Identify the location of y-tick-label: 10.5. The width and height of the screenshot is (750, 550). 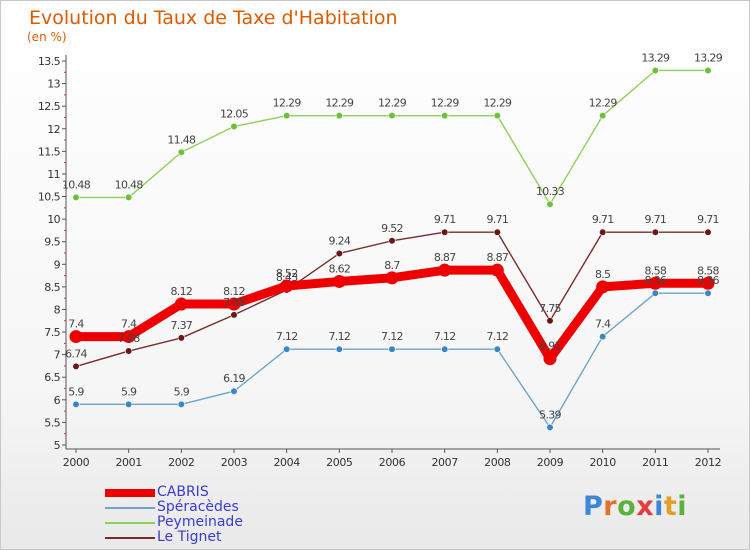
(49, 197).